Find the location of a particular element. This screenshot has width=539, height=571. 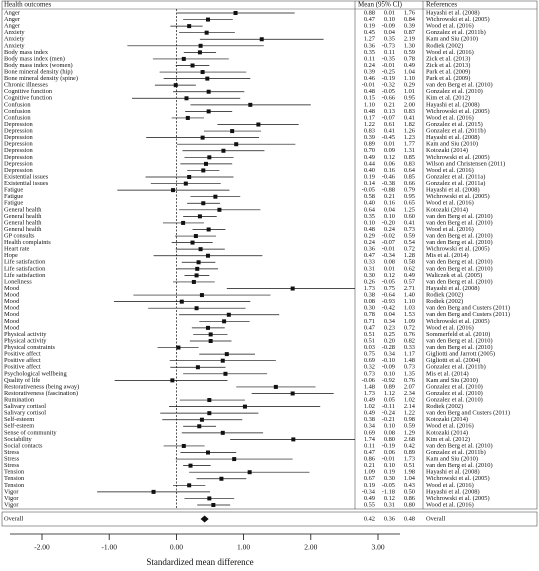

reference-label: Park et al. (2009) is located at coordinates (448, 78).